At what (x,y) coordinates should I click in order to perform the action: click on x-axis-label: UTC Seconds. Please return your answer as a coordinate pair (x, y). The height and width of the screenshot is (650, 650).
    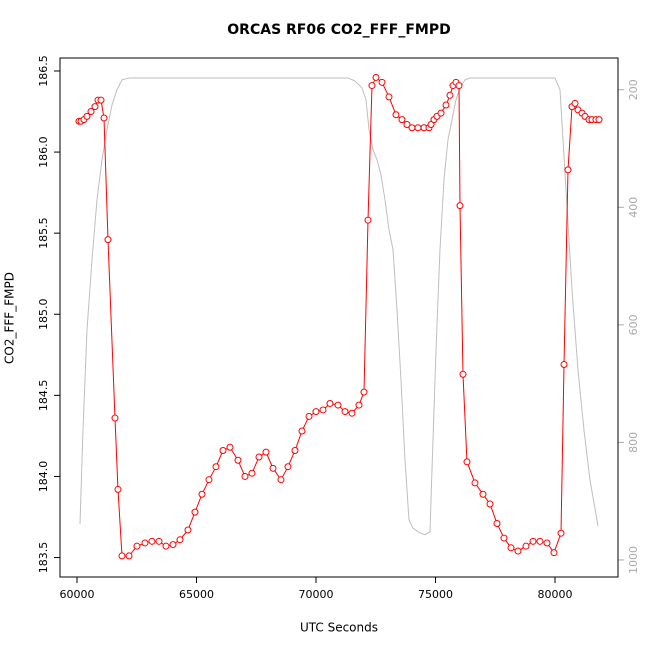
    Looking at the image, I should click on (339, 628).